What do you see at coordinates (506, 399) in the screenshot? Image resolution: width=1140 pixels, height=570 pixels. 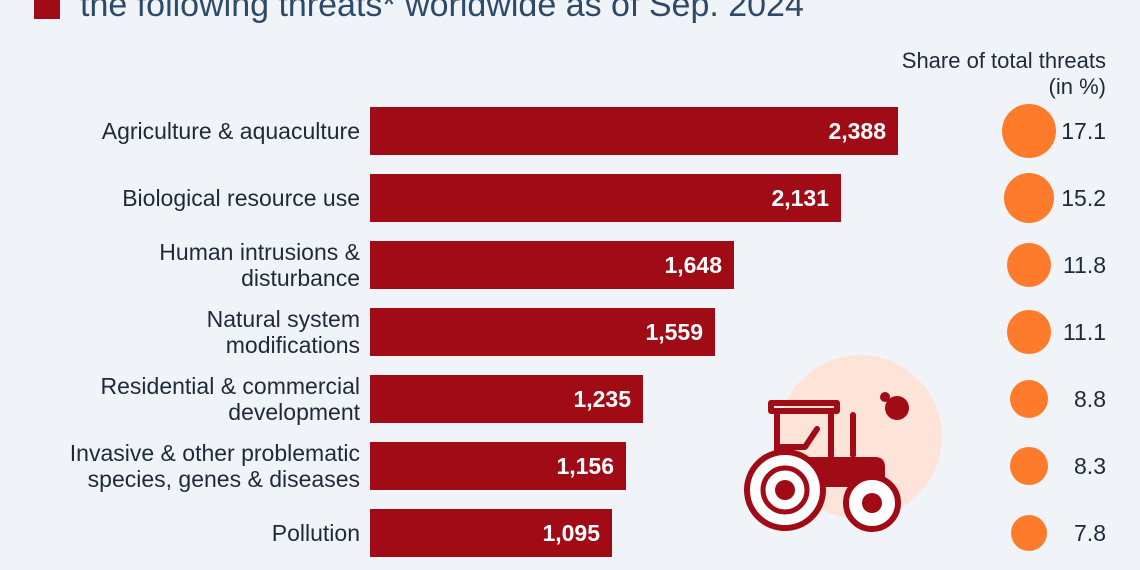 I see `bar: 1,235` at bounding box center [506, 399].